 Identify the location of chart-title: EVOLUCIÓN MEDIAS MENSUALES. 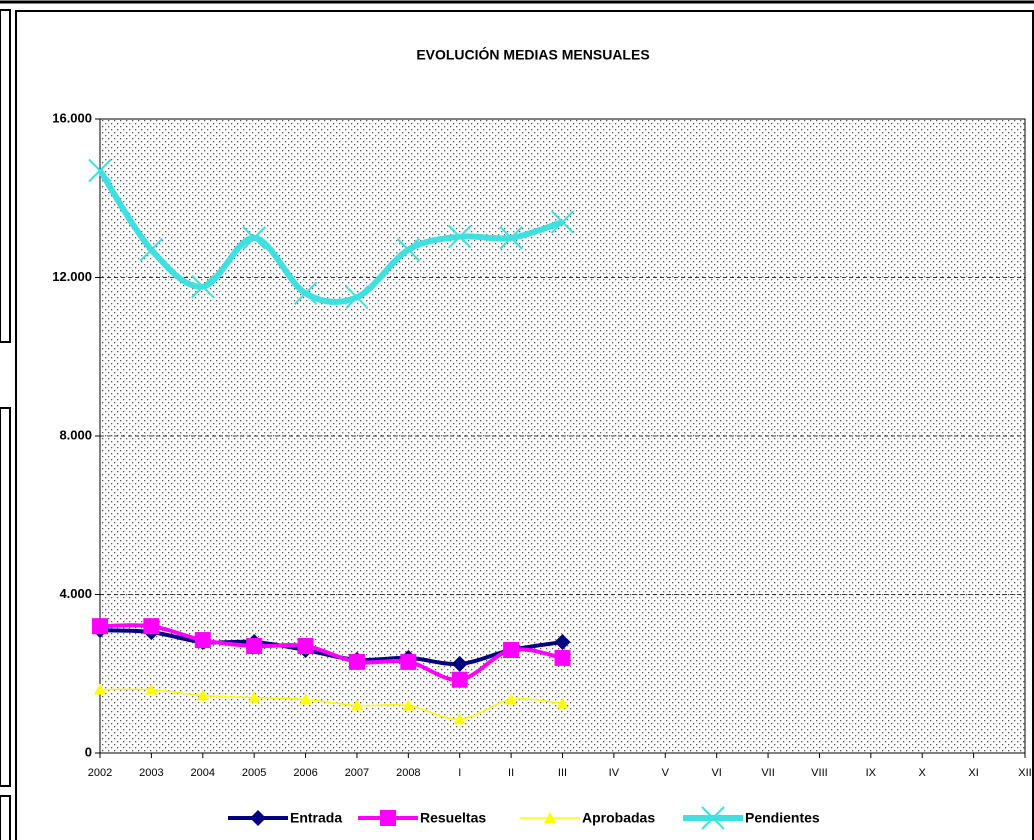
(532, 54).